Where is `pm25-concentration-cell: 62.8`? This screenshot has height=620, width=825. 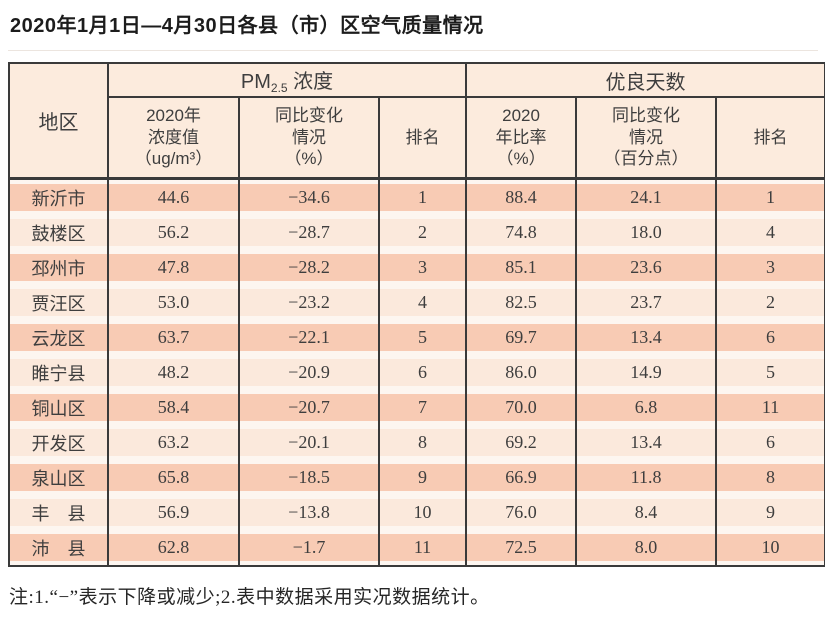 pm25-concentration-cell: 62.8 is located at coordinates (174, 547).